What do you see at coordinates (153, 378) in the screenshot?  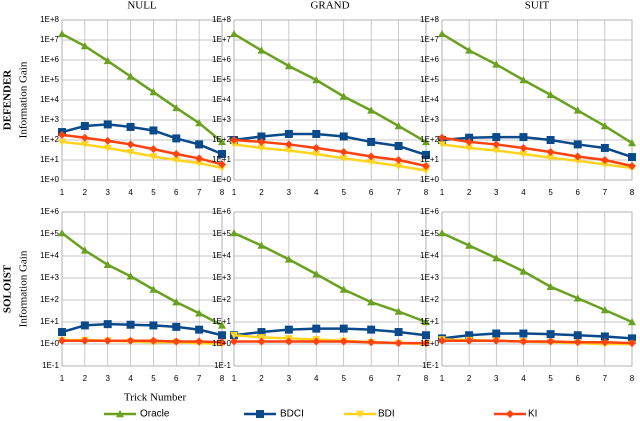 I see `x-tick-label: 5` at bounding box center [153, 378].